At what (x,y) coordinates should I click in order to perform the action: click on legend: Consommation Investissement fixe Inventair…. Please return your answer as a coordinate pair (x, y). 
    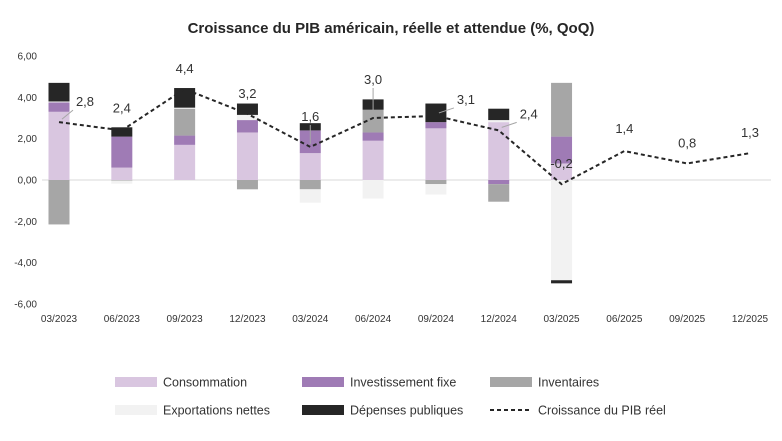
    Looking at the image, I should click on (390, 397).